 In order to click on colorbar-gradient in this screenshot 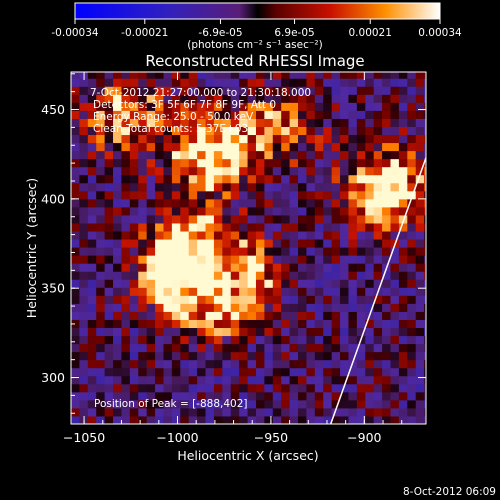, I will do `click(257, 11)`.